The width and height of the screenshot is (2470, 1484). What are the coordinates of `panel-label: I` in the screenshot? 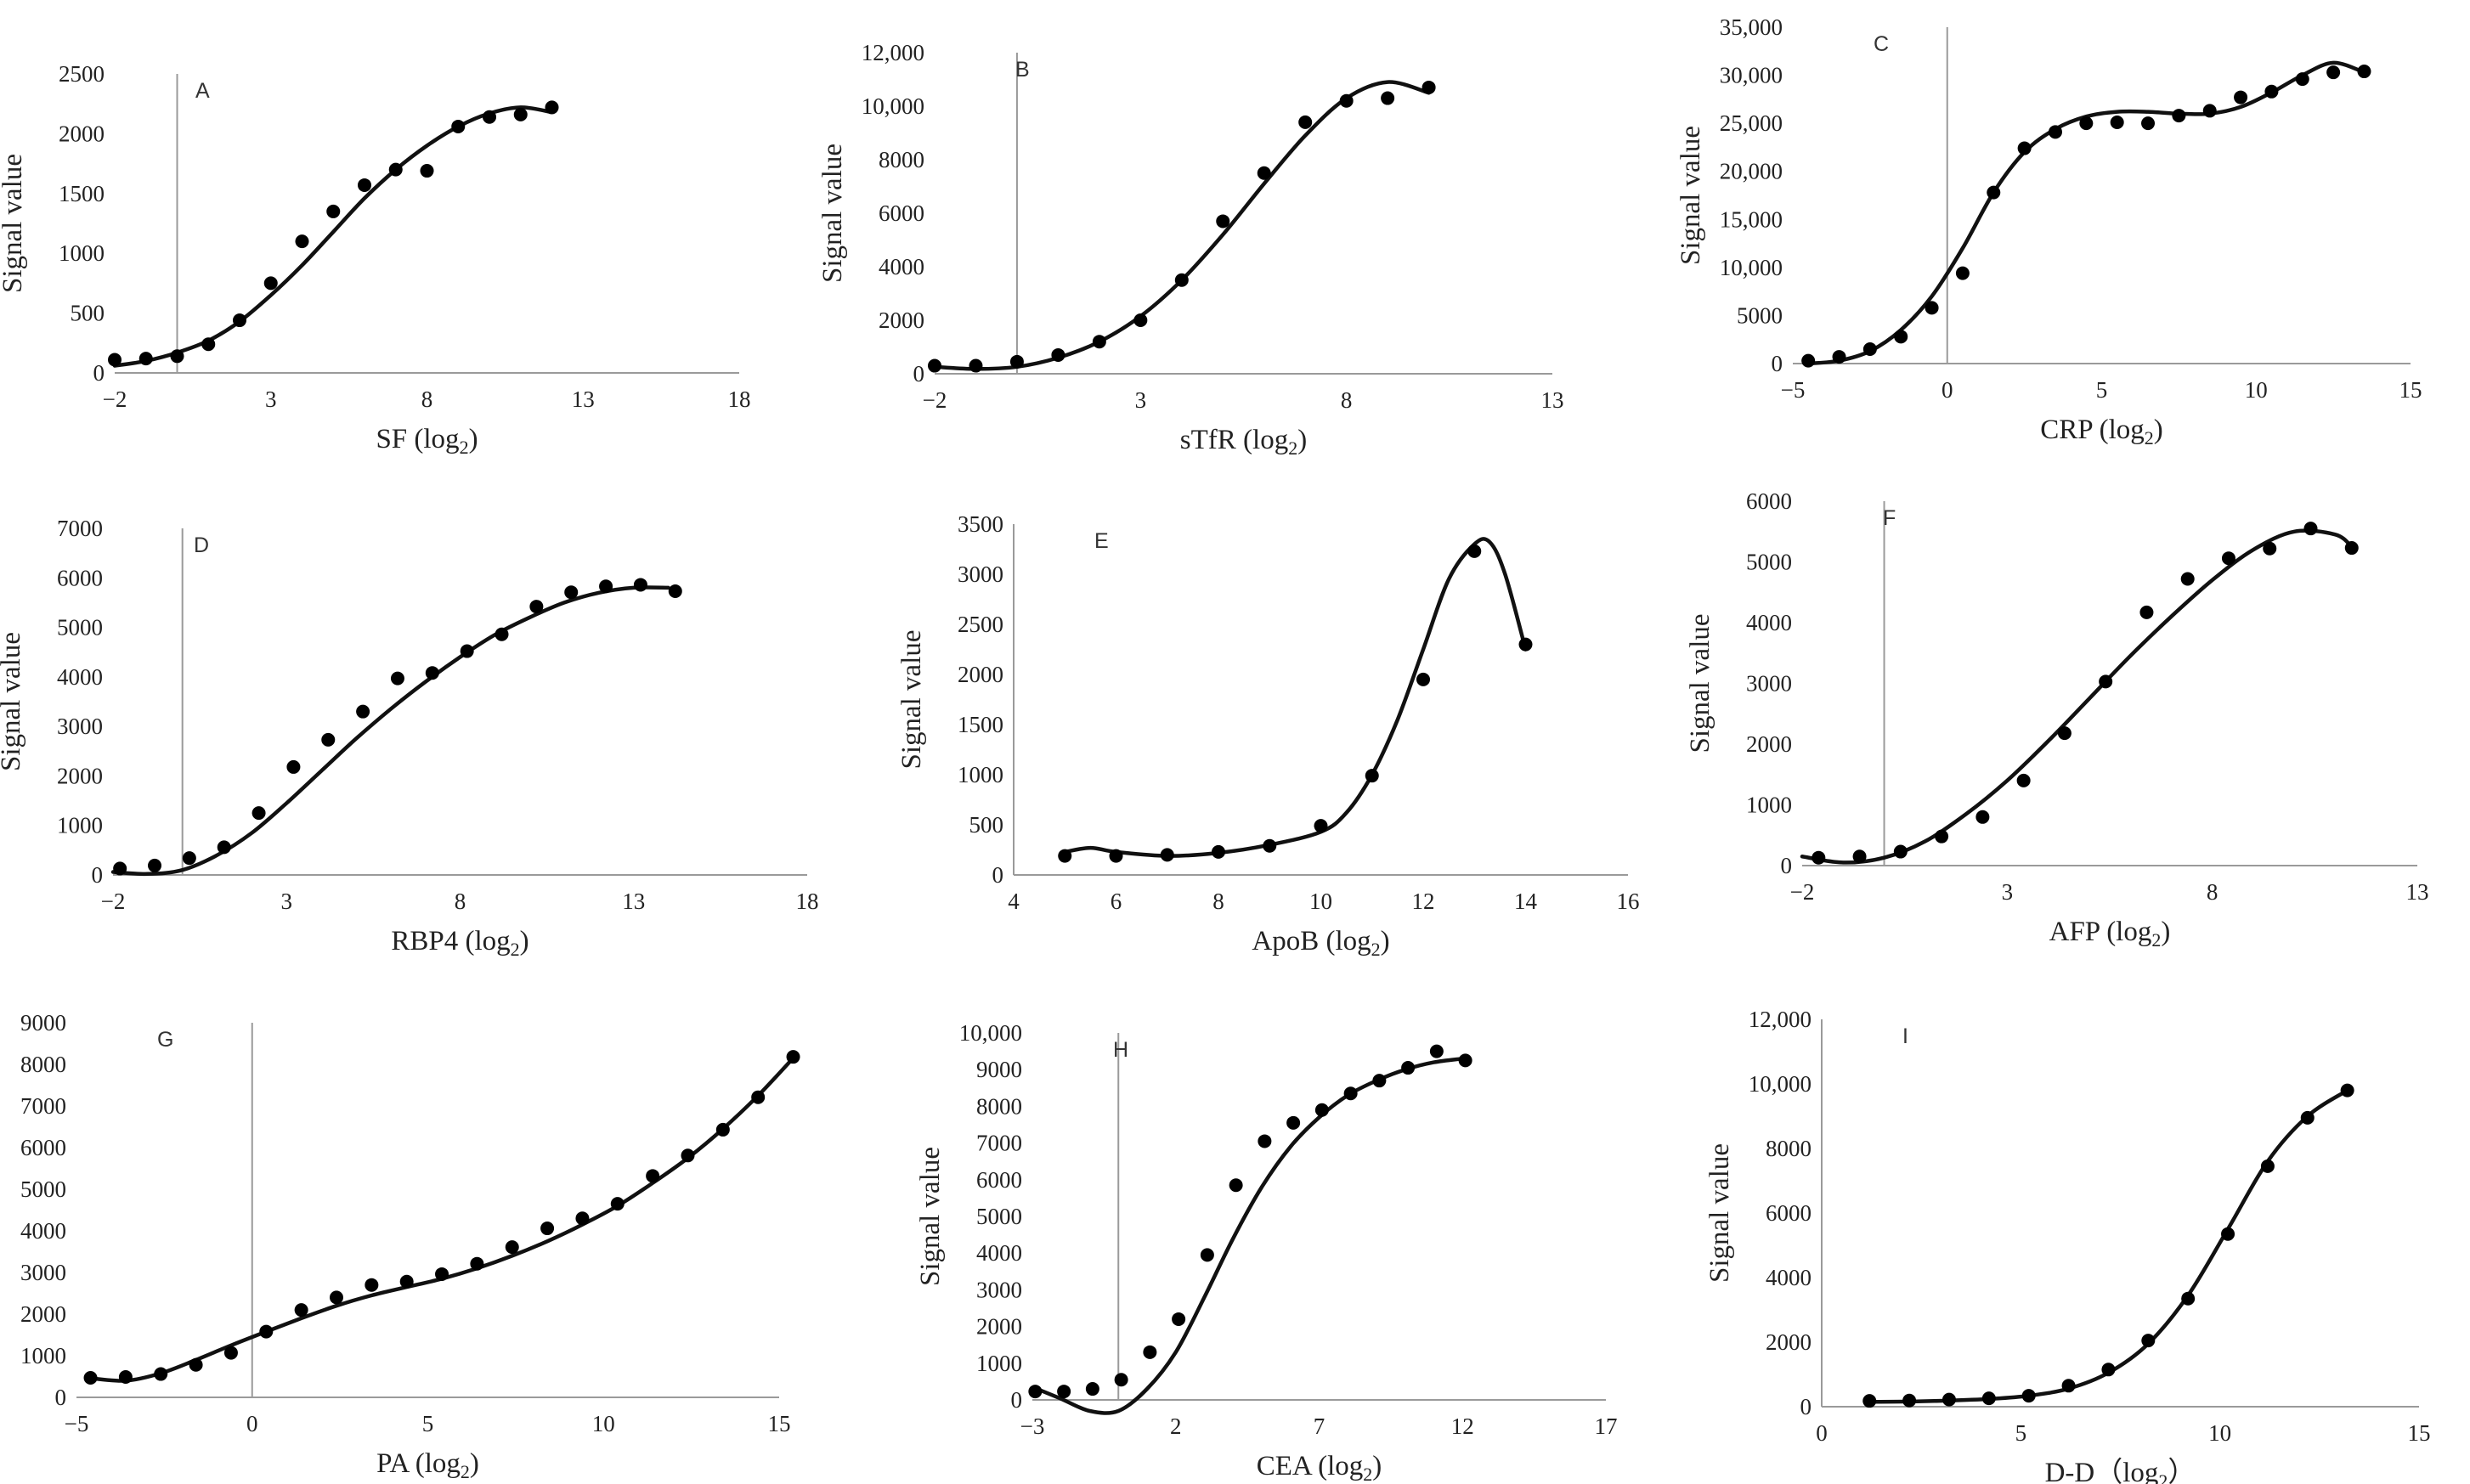 It's located at (1905, 1036).